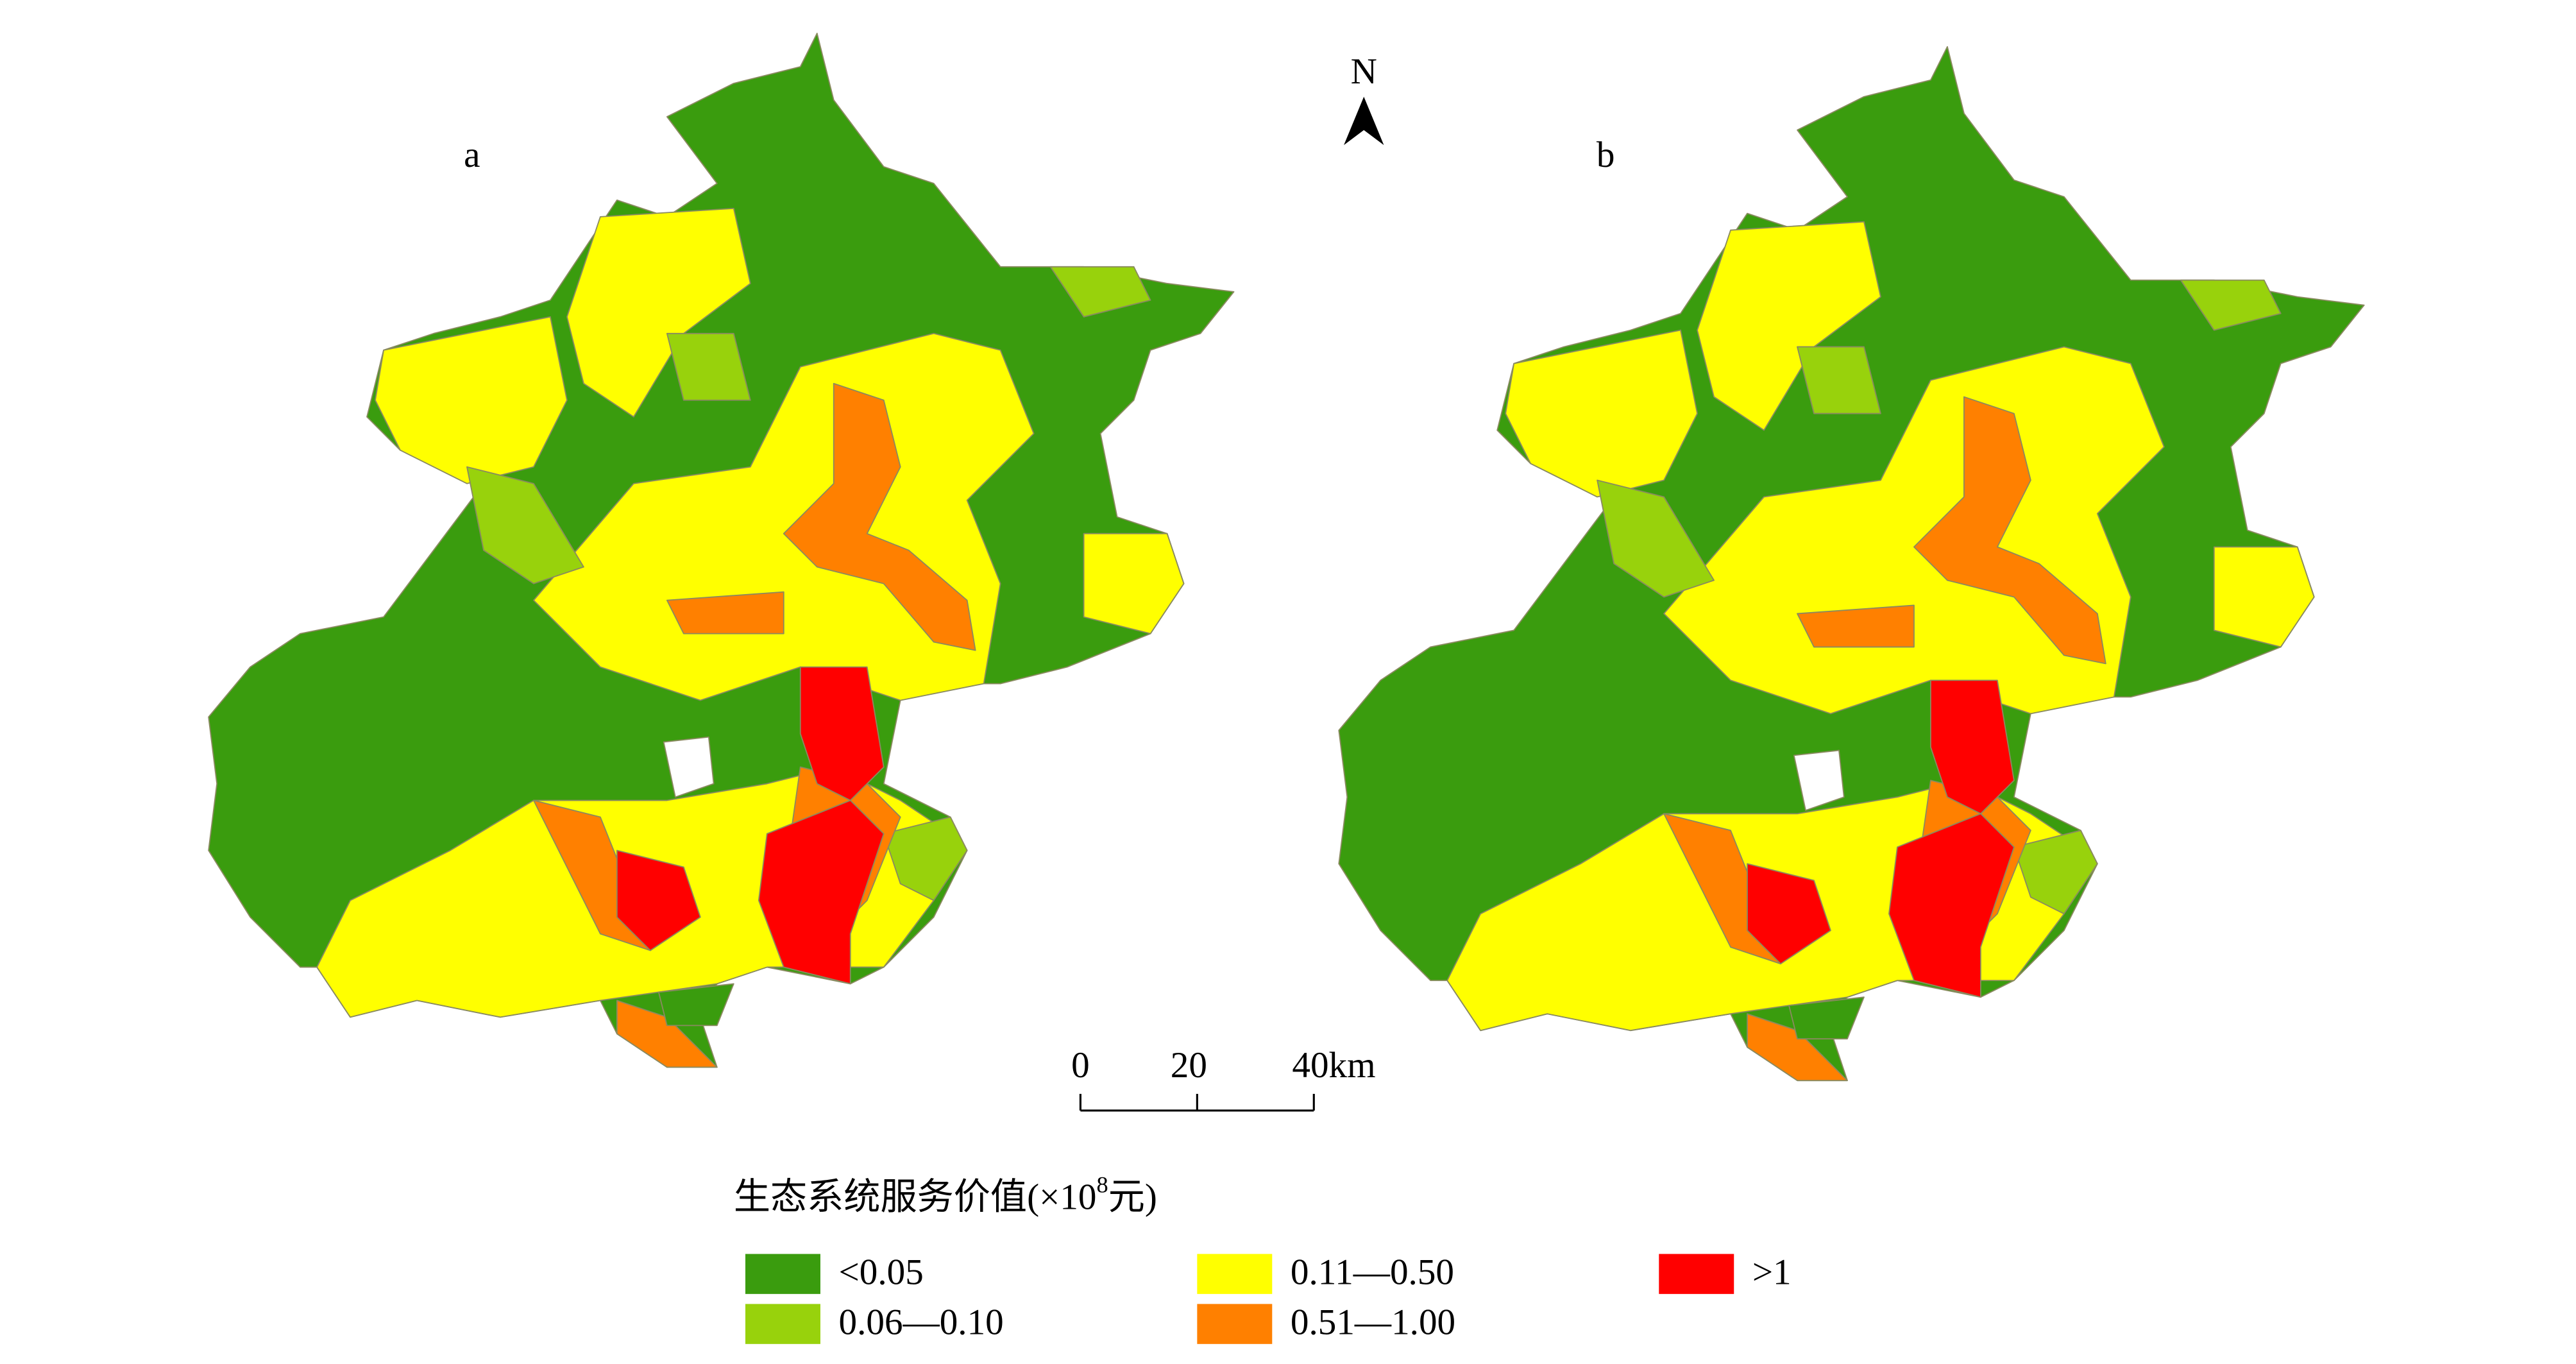 The width and height of the screenshot is (2576, 1364). I want to click on scale-label: 40km, so click(1333, 1065).